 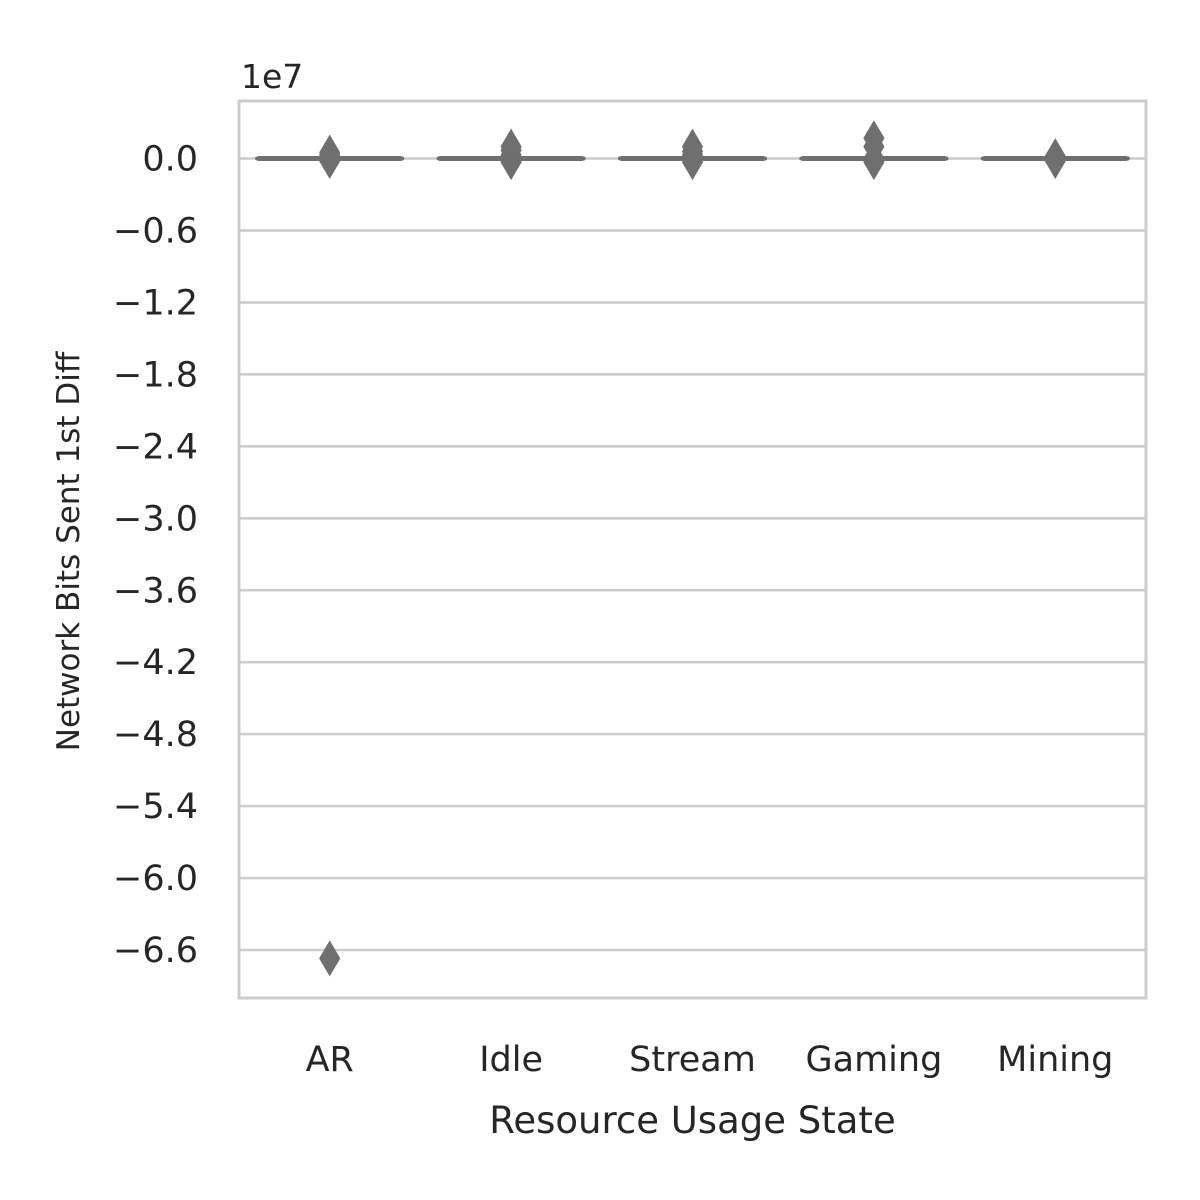 I want to click on y-tick-label: −3.0, so click(x=155, y=519).